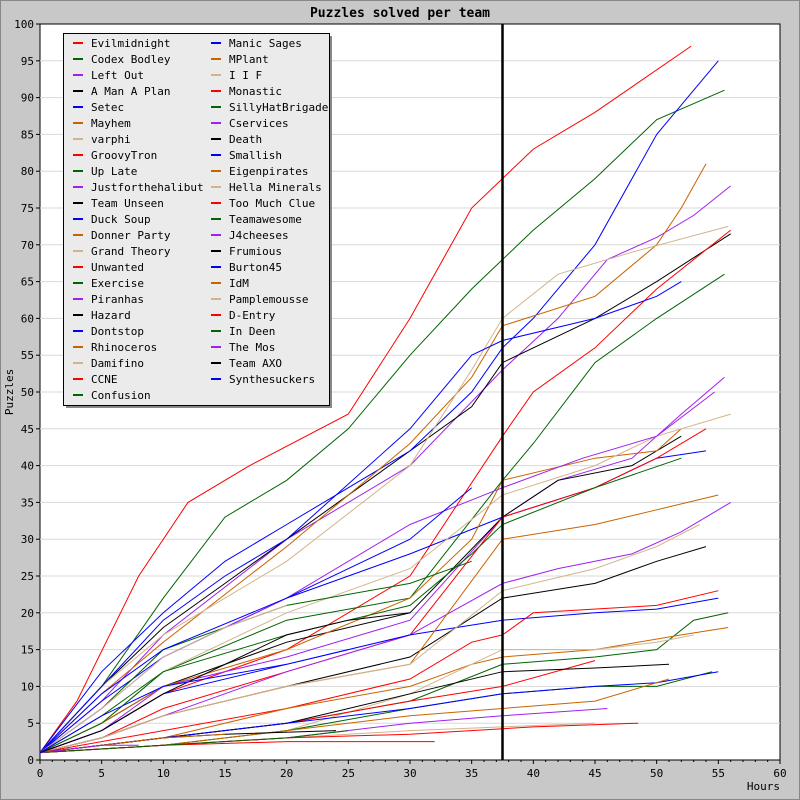  What do you see at coordinates (27, 466) in the screenshot?
I see `y-tick-label: 40` at bounding box center [27, 466].